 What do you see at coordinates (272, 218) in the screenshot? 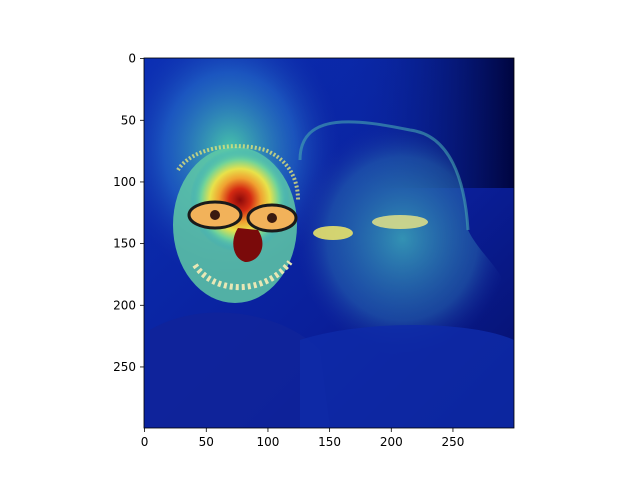
I see `eye-right` at bounding box center [272, 218].